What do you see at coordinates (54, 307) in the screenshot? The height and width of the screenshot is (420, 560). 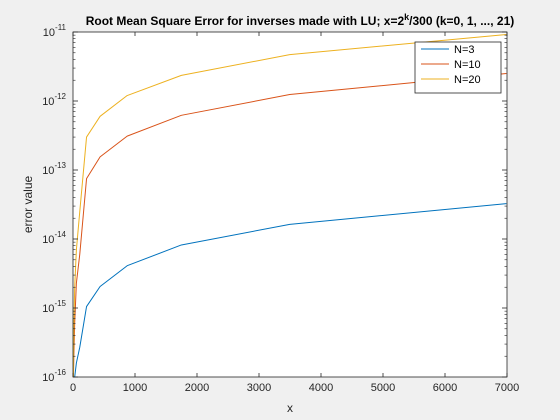 I see `y-tick-label: 10-15` at bounding box center [54, 307].